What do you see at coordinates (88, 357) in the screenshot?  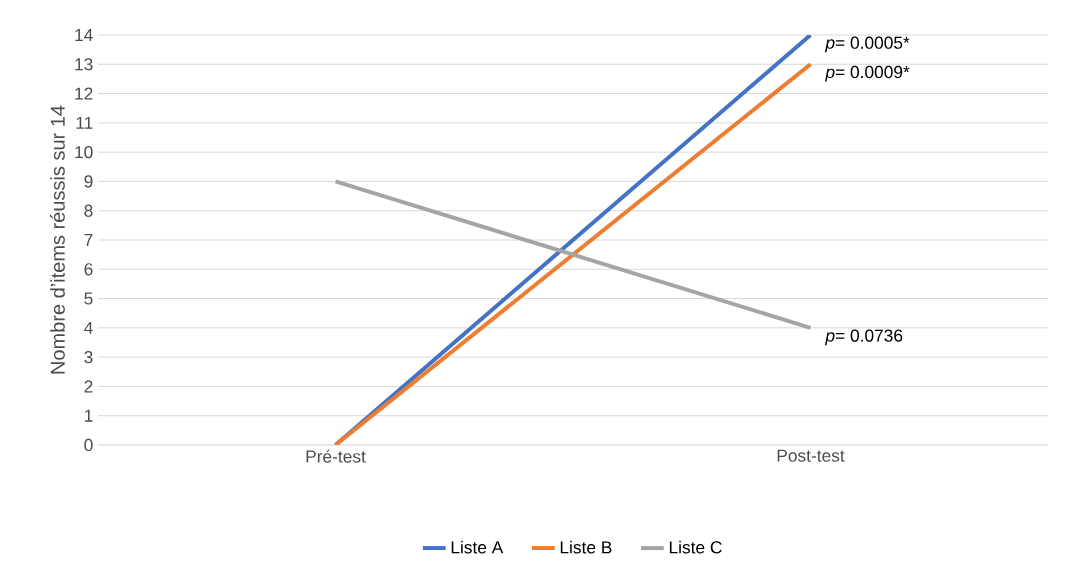 I see `y-tick-label: 3` at bounding box center [88, 357].